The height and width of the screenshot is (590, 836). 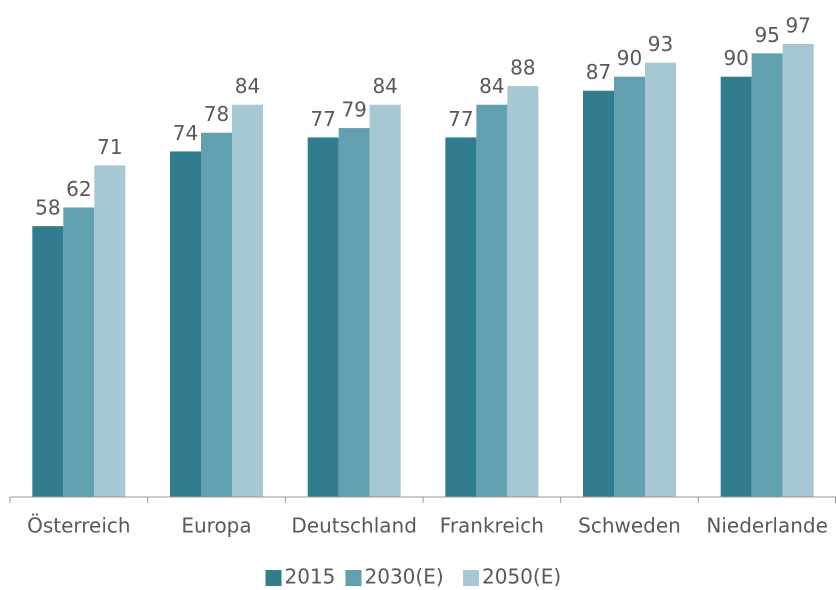 I want to click on data-label: 95, so click(x=766, y=35).